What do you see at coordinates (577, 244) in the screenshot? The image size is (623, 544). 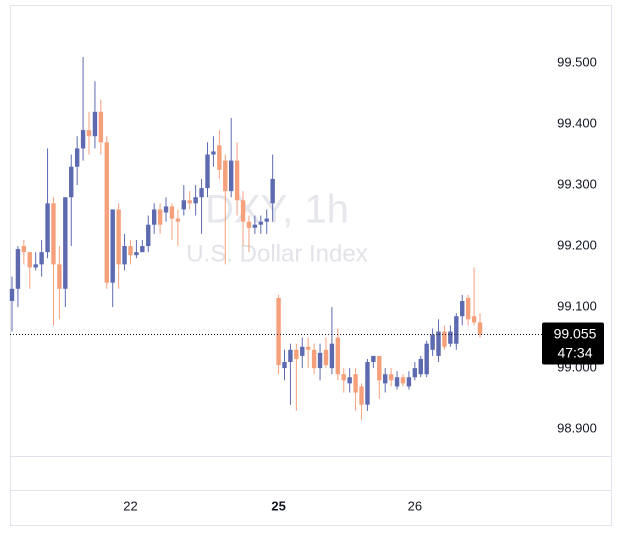 I see `y-tick-label: 99.200` at bounding box center [577, 244].